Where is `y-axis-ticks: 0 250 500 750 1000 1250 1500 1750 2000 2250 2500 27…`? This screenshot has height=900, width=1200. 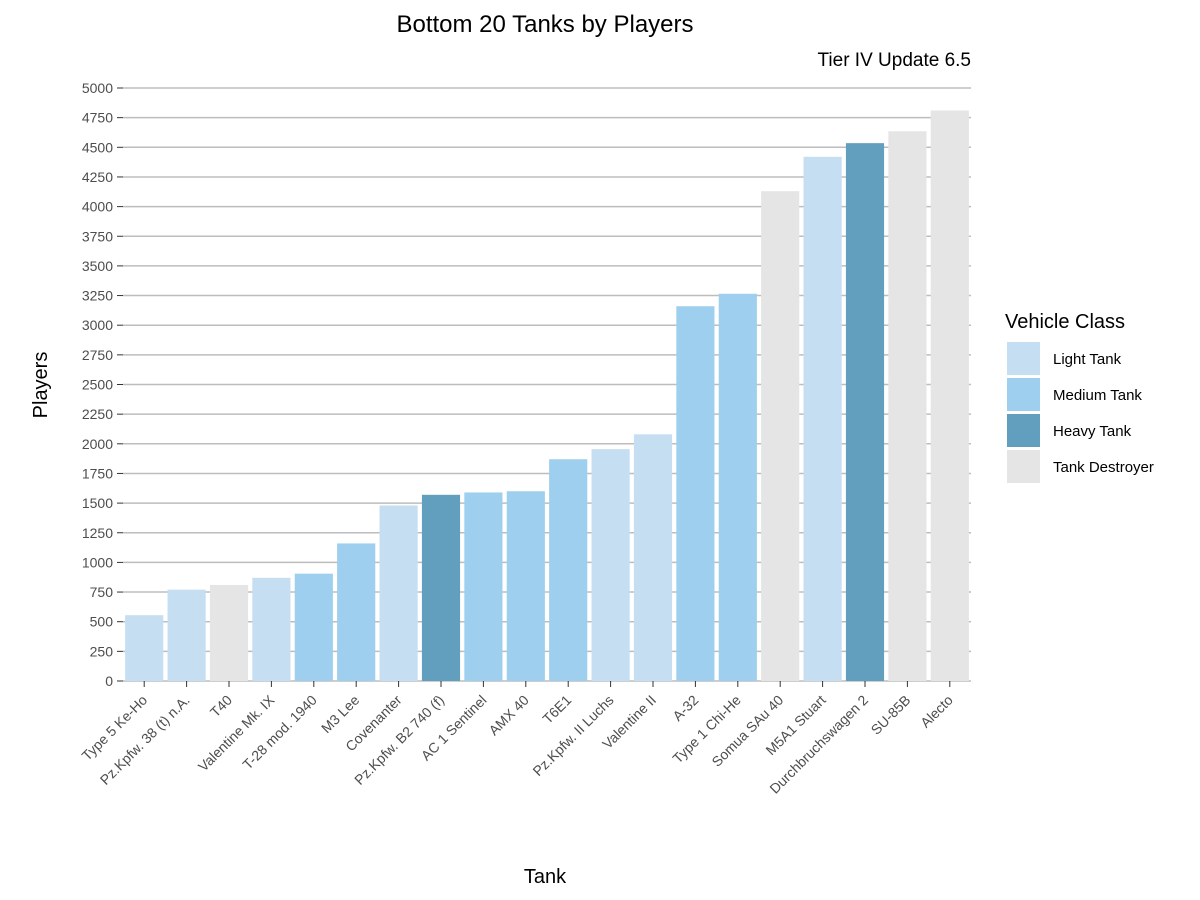 y-axis-ticks: 0 250 500 750 1000 1250 1500 1750 2000 2250 2500 27… is located at coordinates (102, 384).